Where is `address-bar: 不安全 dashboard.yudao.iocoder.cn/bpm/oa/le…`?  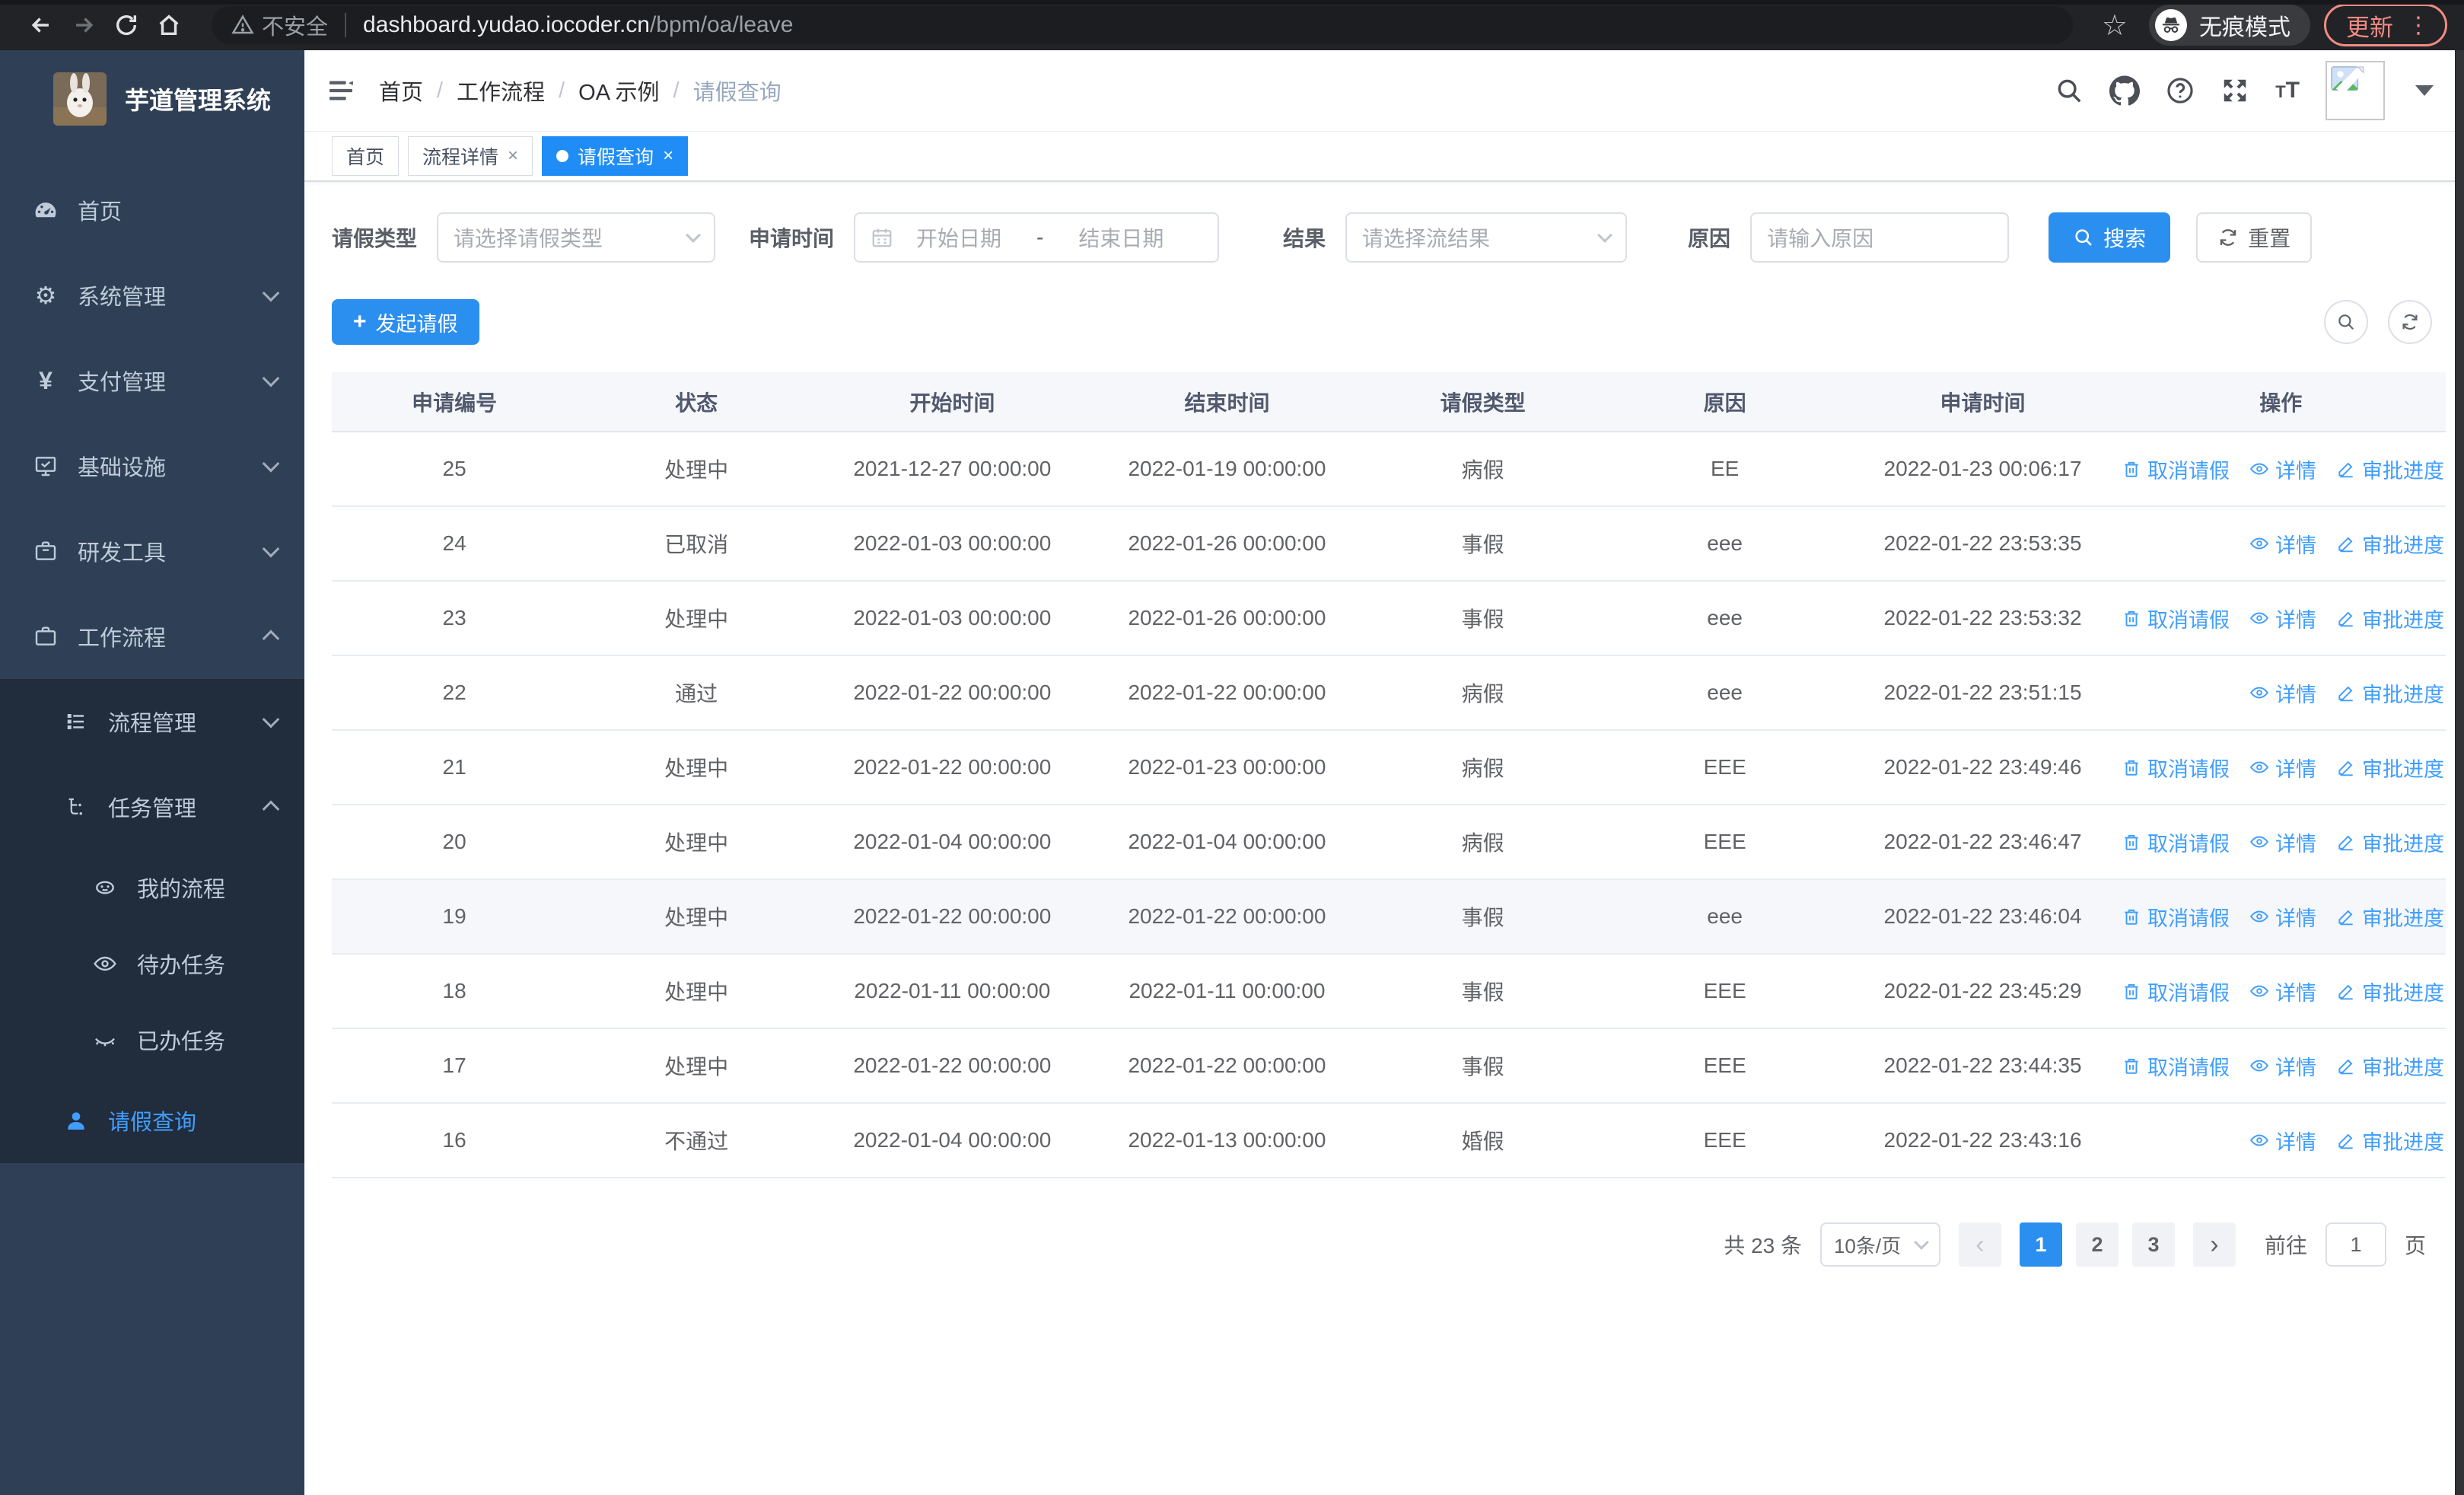 address-bar: 不安全 dashboard.yudao.iocoder.cn/bpm/oa/le… is located at coordinates (1142, 25).